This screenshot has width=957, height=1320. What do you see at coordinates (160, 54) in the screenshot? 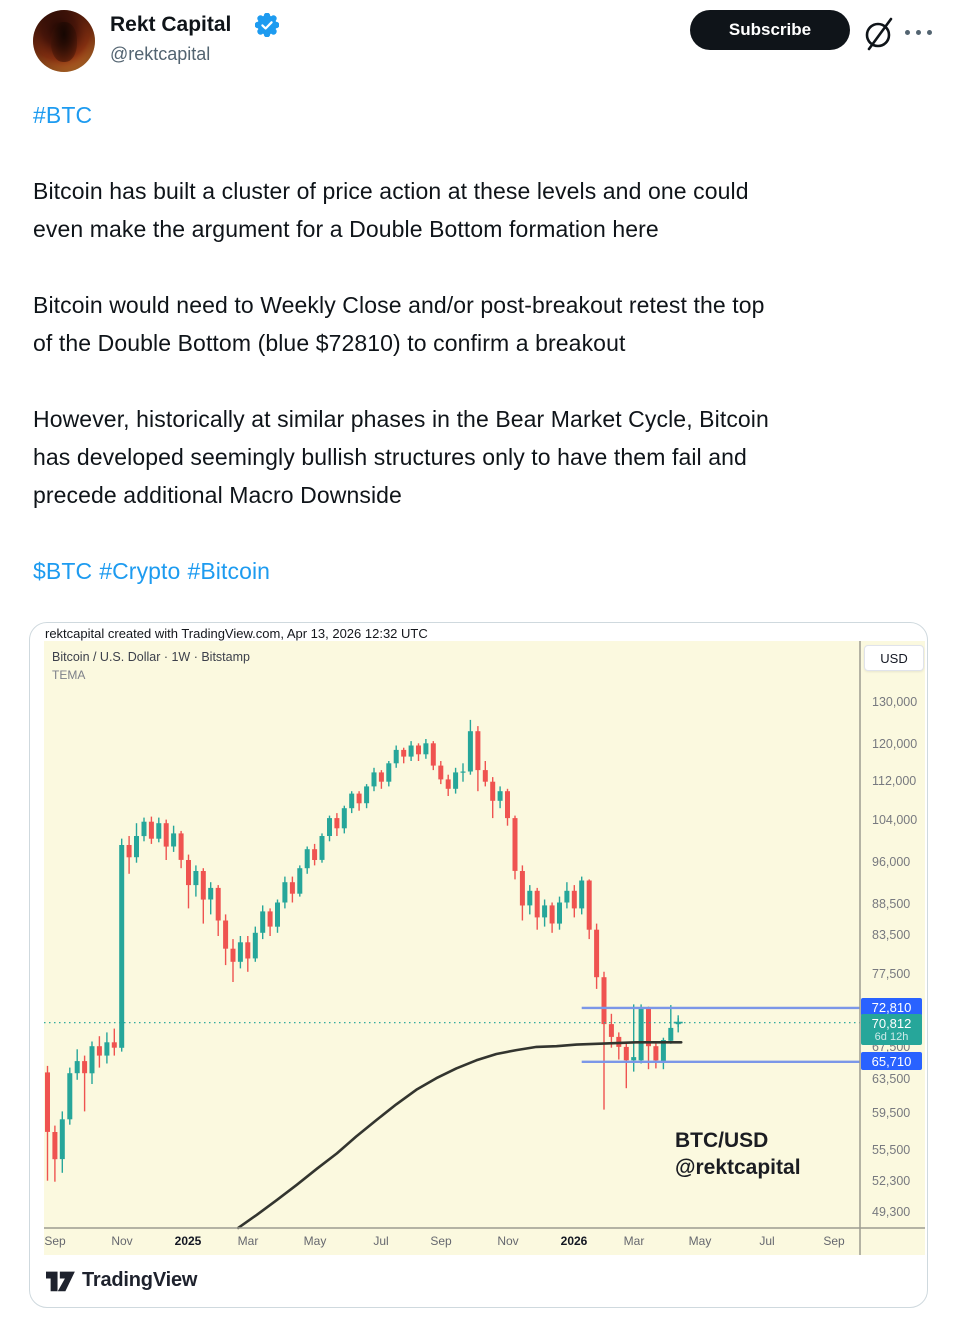
I see `user-handle: @rektcapital` at bounding box center [160, 54].